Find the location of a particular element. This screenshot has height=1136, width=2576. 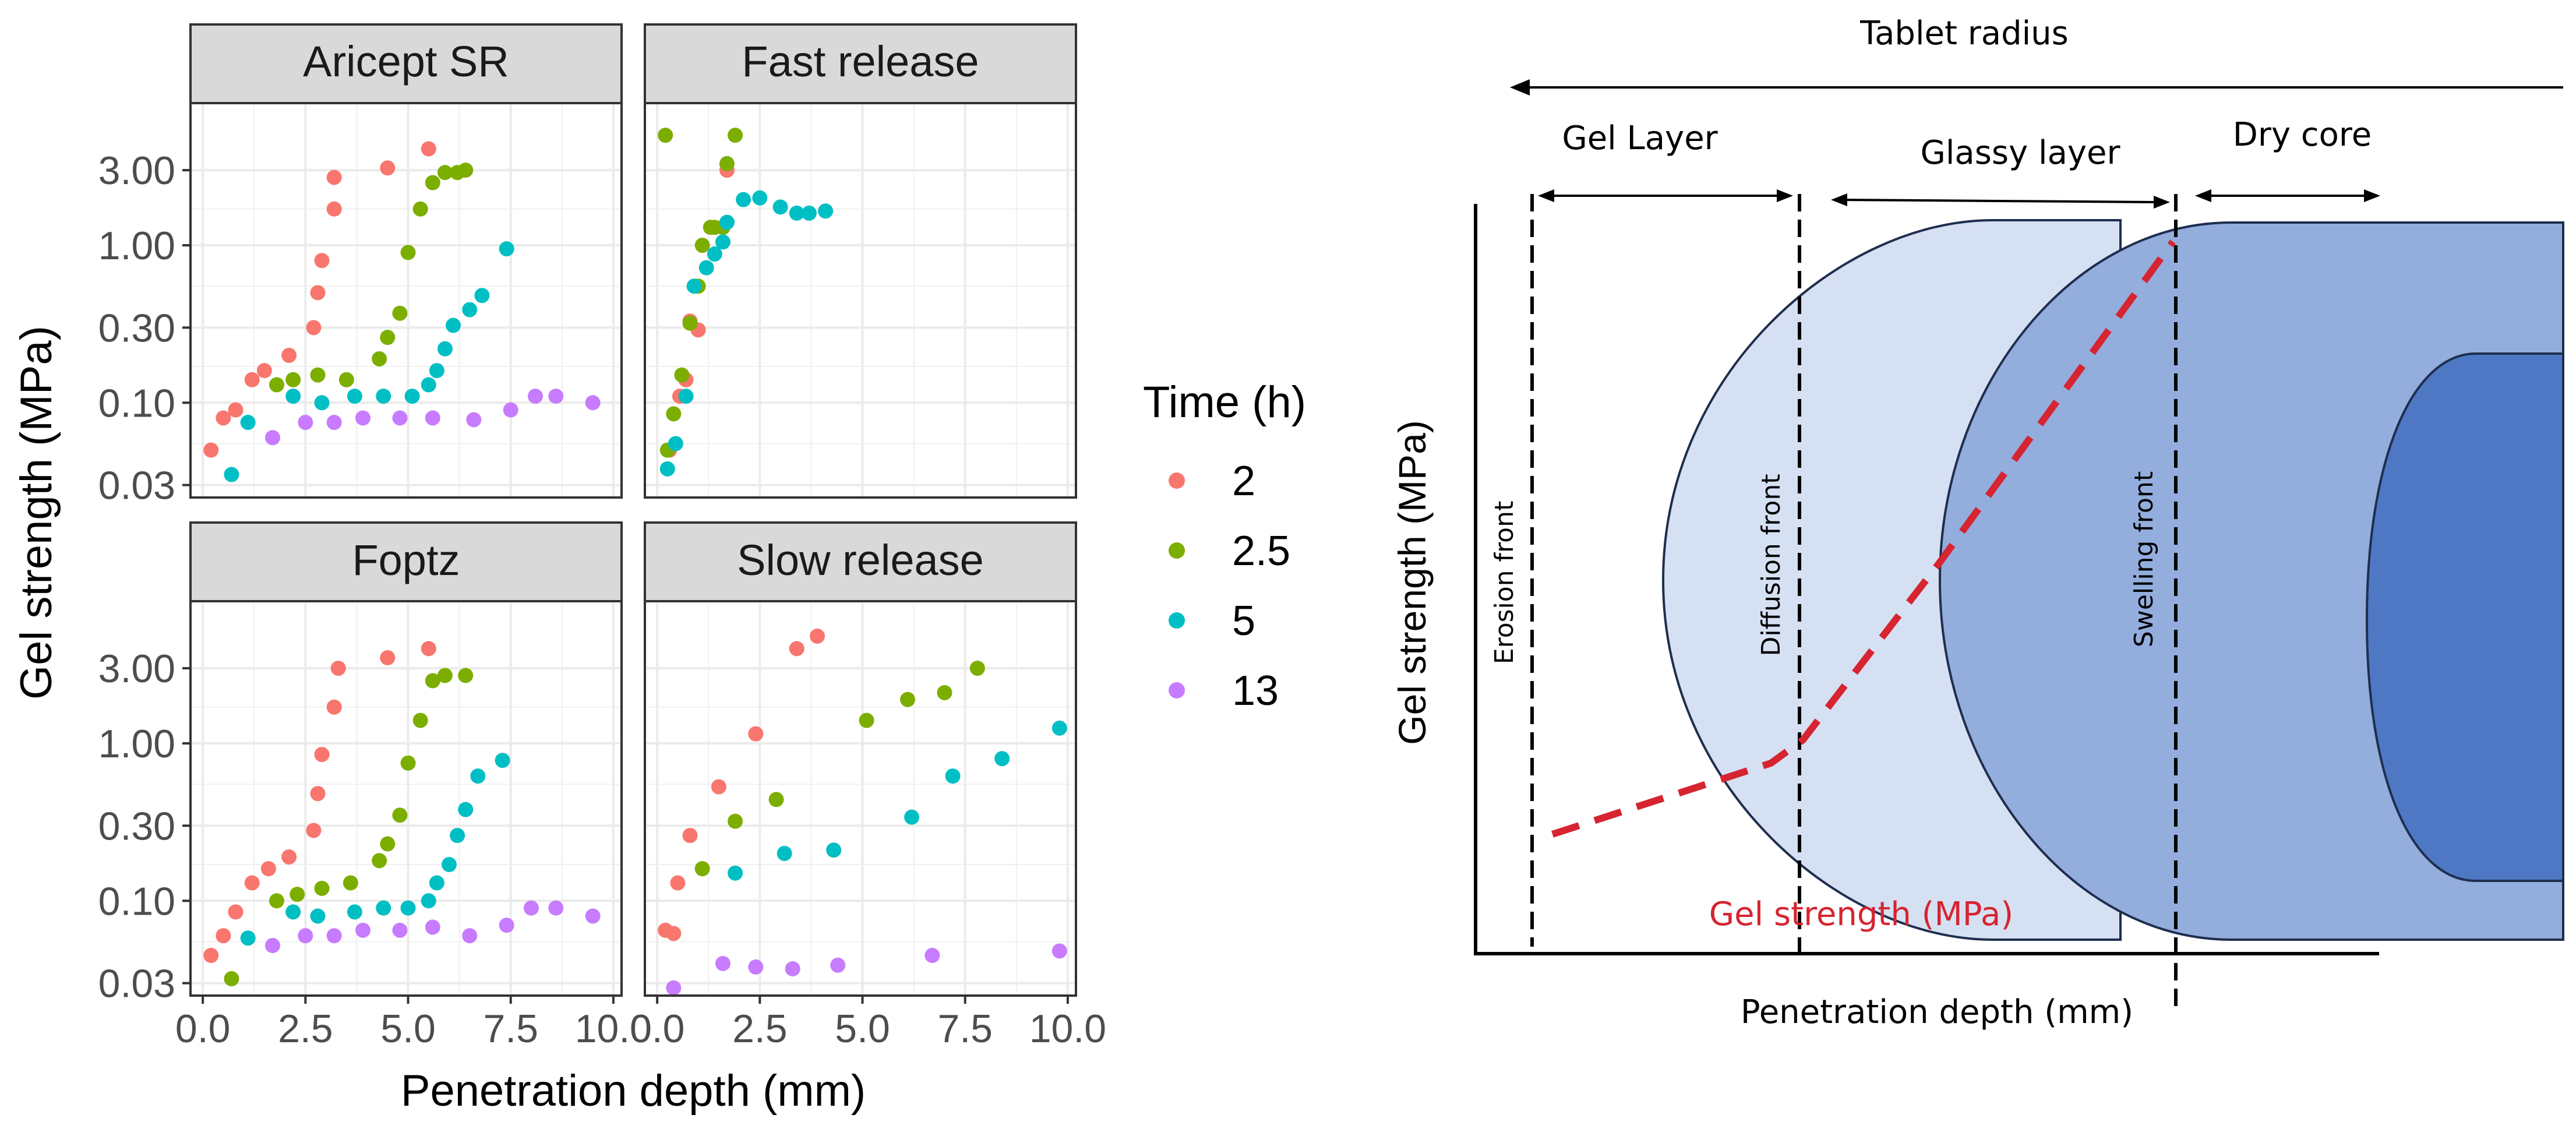

swelling-front-label: Swelling front is located at coordinates (2144, 559).